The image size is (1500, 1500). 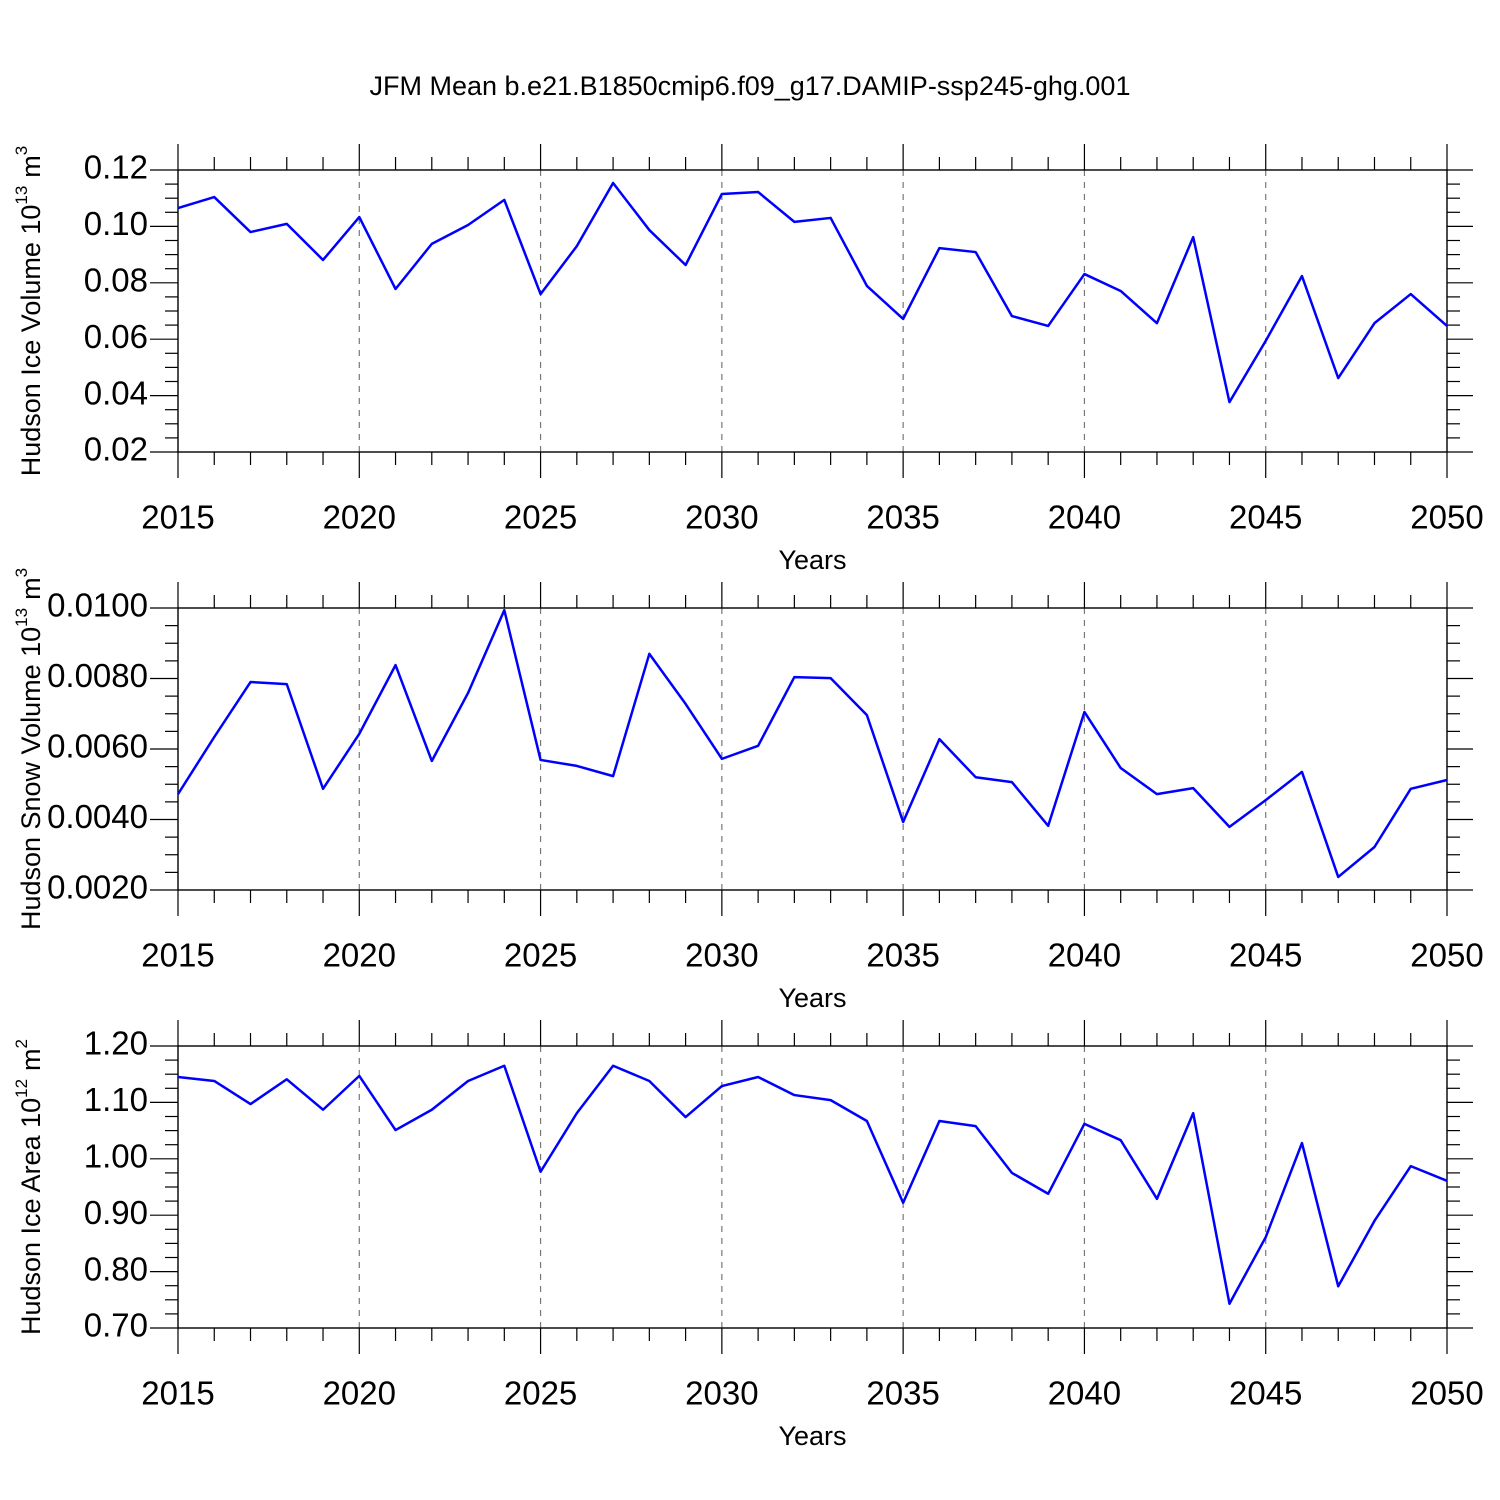 I want to click on y-axis-label-text: Hudson Ice Volume 10, so click(x=31, y=341).